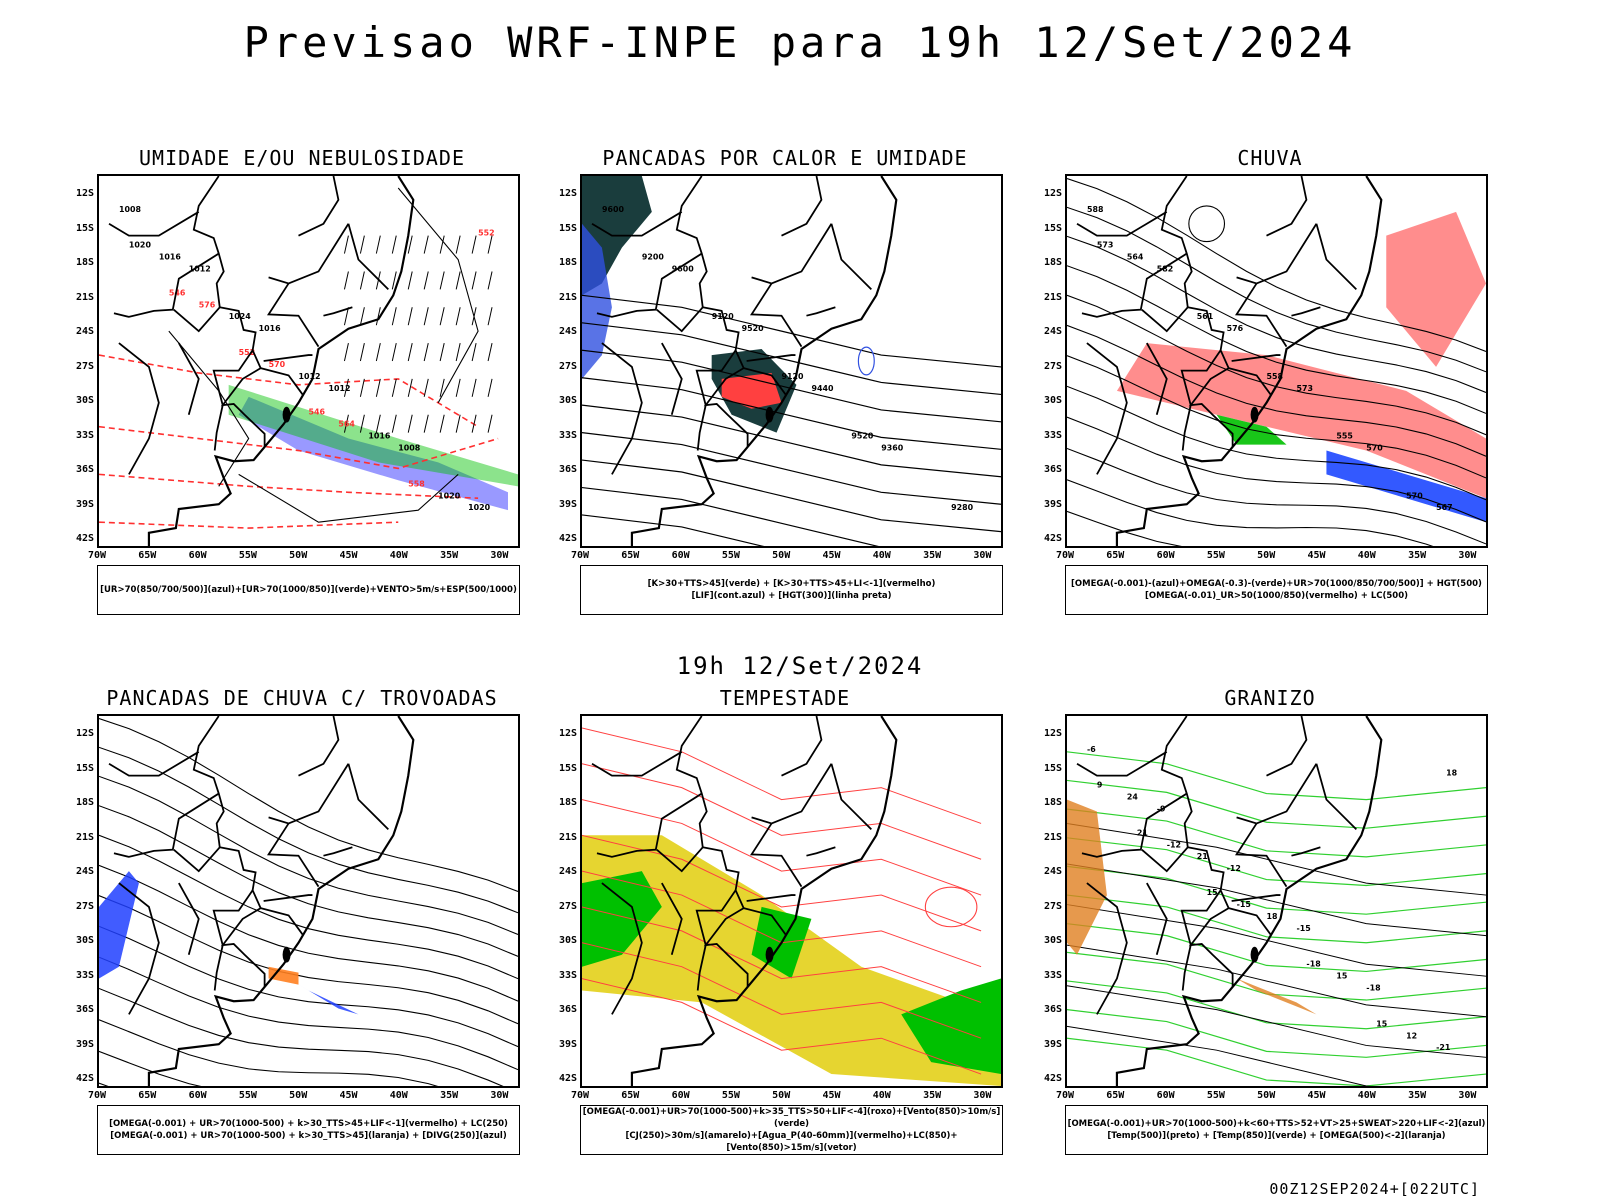 This screenshot has width=1600, height=1200. What do you see at coordinates (197, 1095) in the screenshot?
I see `lon-tick-label: 60W` at bounding box center [197, 1095].